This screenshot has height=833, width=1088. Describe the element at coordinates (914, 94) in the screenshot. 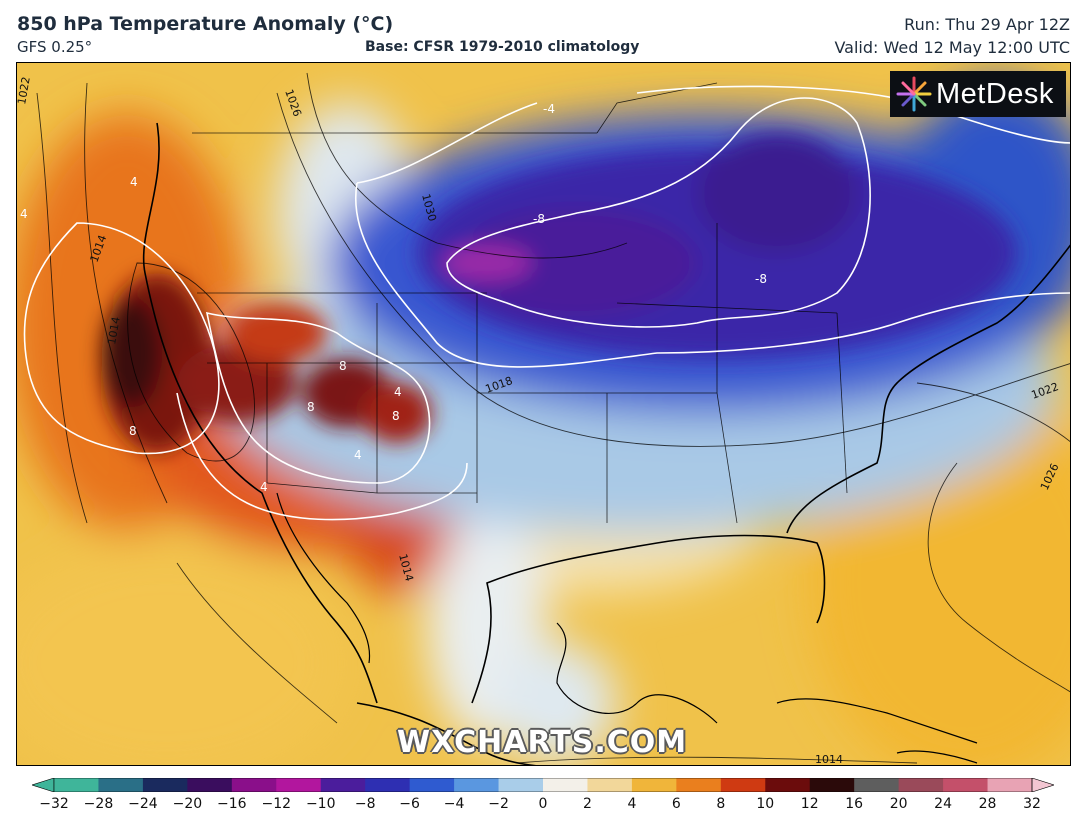

I see `starburst-logo-icon` at that location.